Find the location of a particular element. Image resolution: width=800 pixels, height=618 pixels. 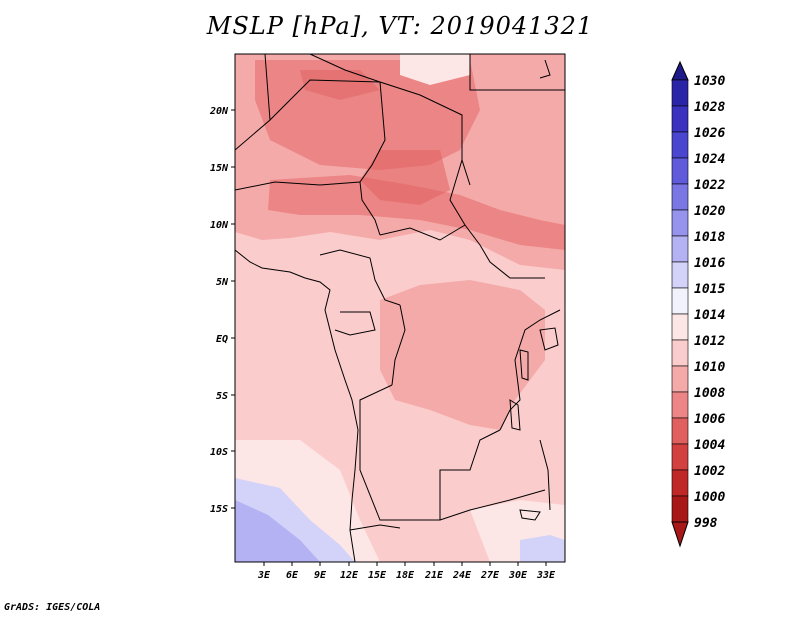

map-title: MSLP [hPa], VT: 2019041321 is located at coordinates (400, 26).